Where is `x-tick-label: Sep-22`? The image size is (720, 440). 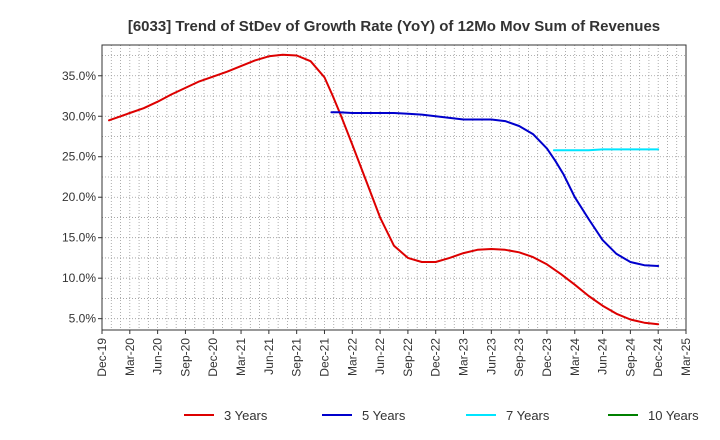 x-tick-label: Sep-22 is located at coordinates (408, 357).